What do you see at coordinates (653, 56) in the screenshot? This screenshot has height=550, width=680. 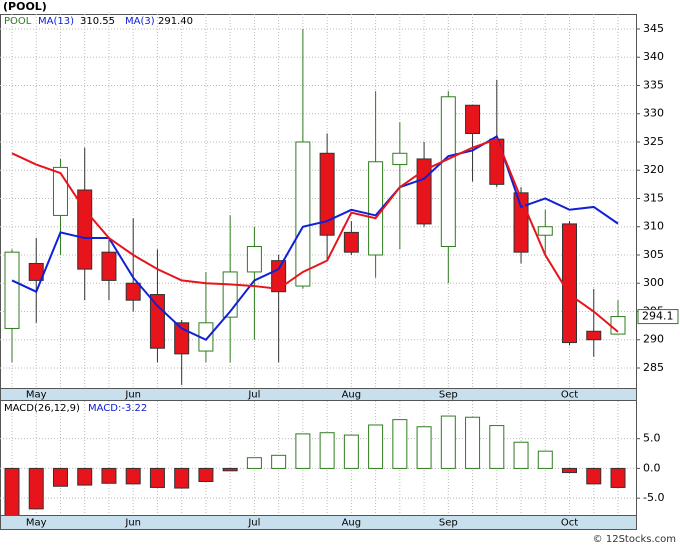 I see `y-tick-label: 340` at bounding box center [653, 56].